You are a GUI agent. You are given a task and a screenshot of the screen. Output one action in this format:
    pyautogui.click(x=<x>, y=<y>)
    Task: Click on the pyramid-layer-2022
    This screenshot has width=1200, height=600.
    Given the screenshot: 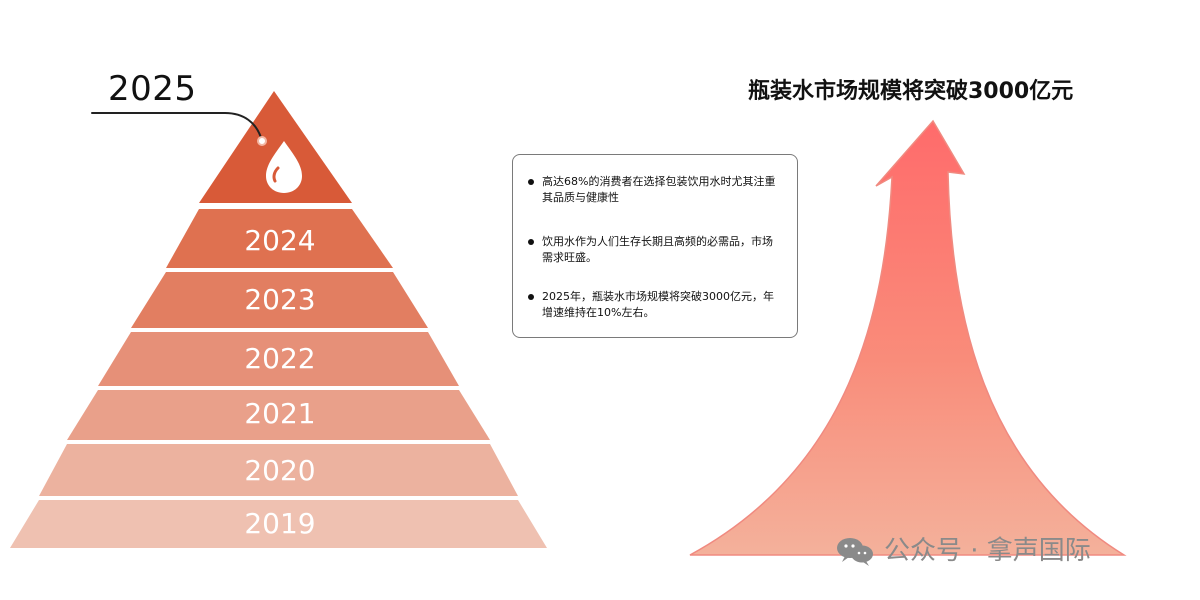 What is the action you would take?
    pyautogui.click(x=278, y=359)
    